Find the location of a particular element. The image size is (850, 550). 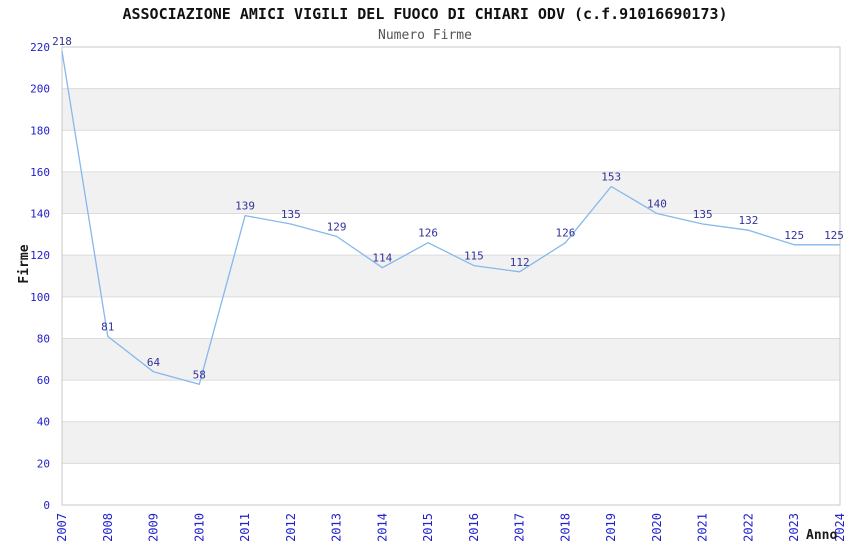

data-point-label: 218 is located at coordinates (62, 41).